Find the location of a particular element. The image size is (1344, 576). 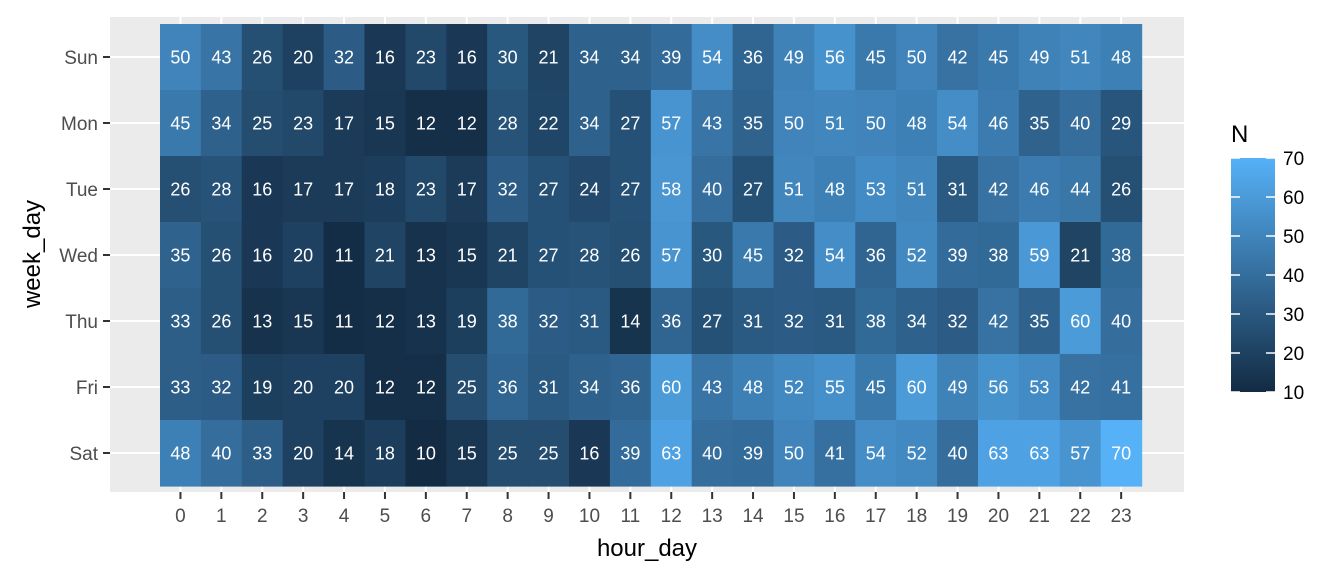

cell-value-label: 16 is located at coordinates (589, 454).